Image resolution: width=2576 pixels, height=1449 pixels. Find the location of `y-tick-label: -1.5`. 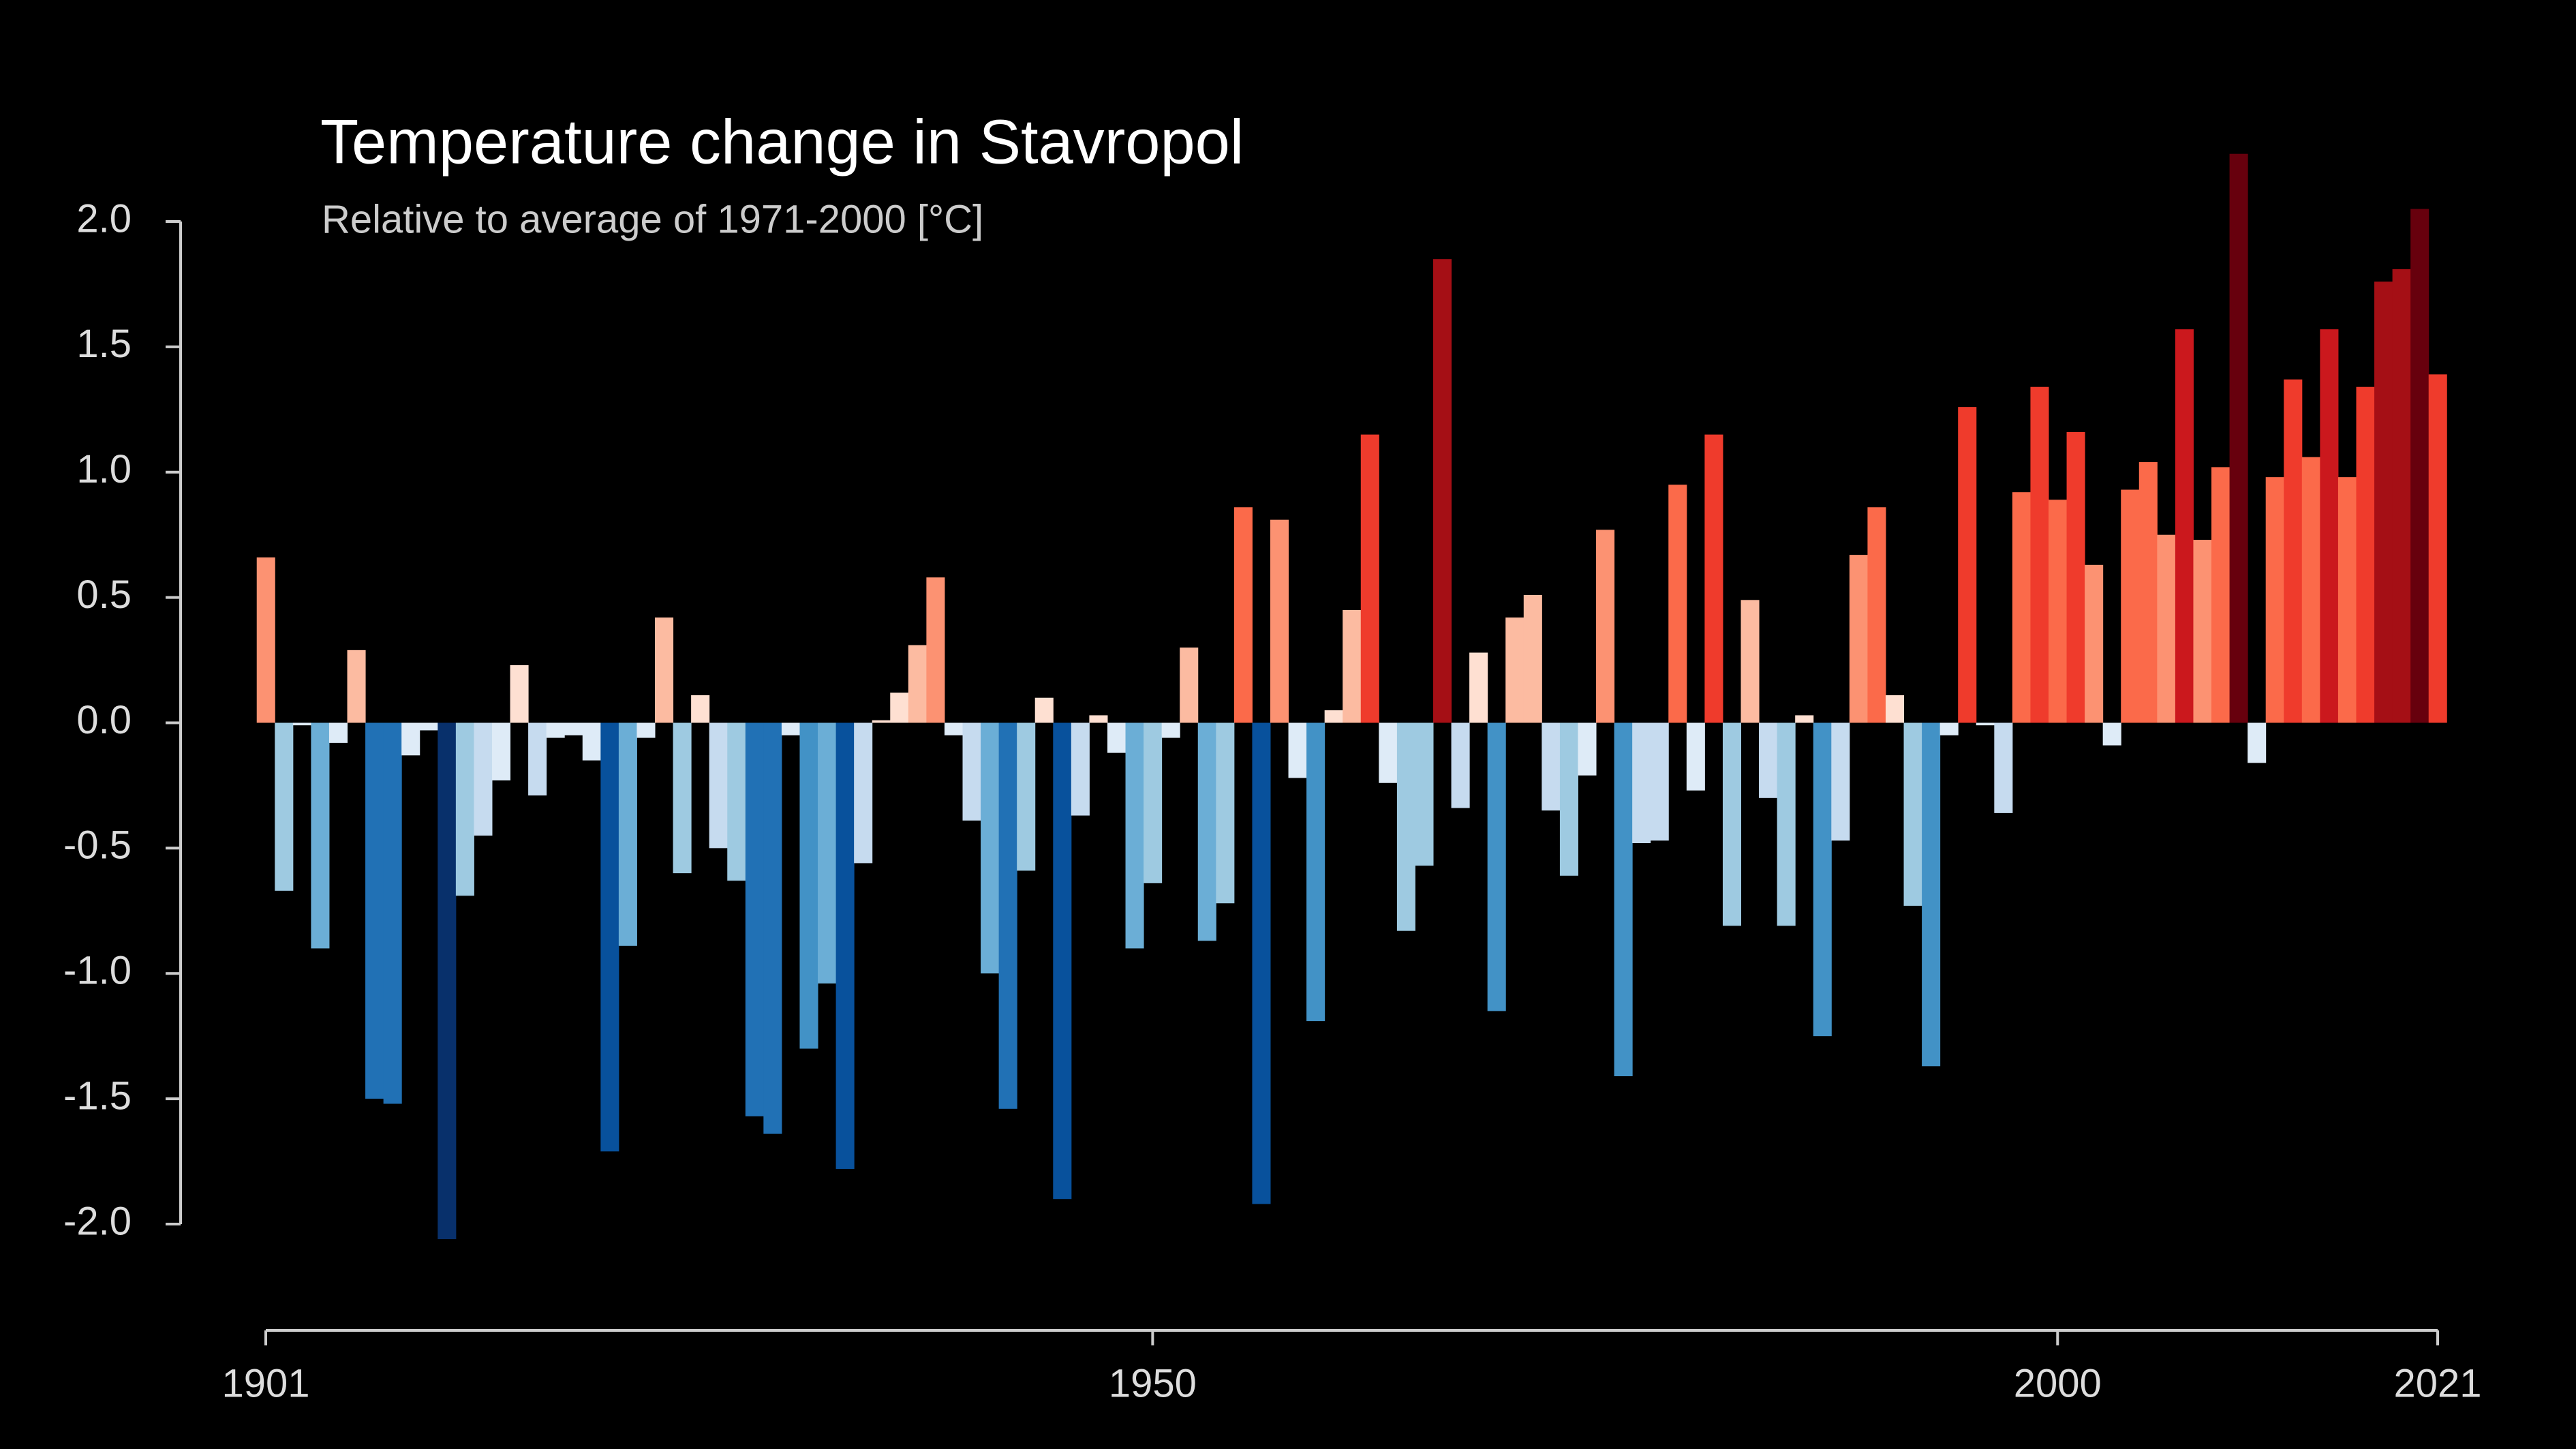

y-tick-label: -1.5 is located at coordinates (98, 1095).